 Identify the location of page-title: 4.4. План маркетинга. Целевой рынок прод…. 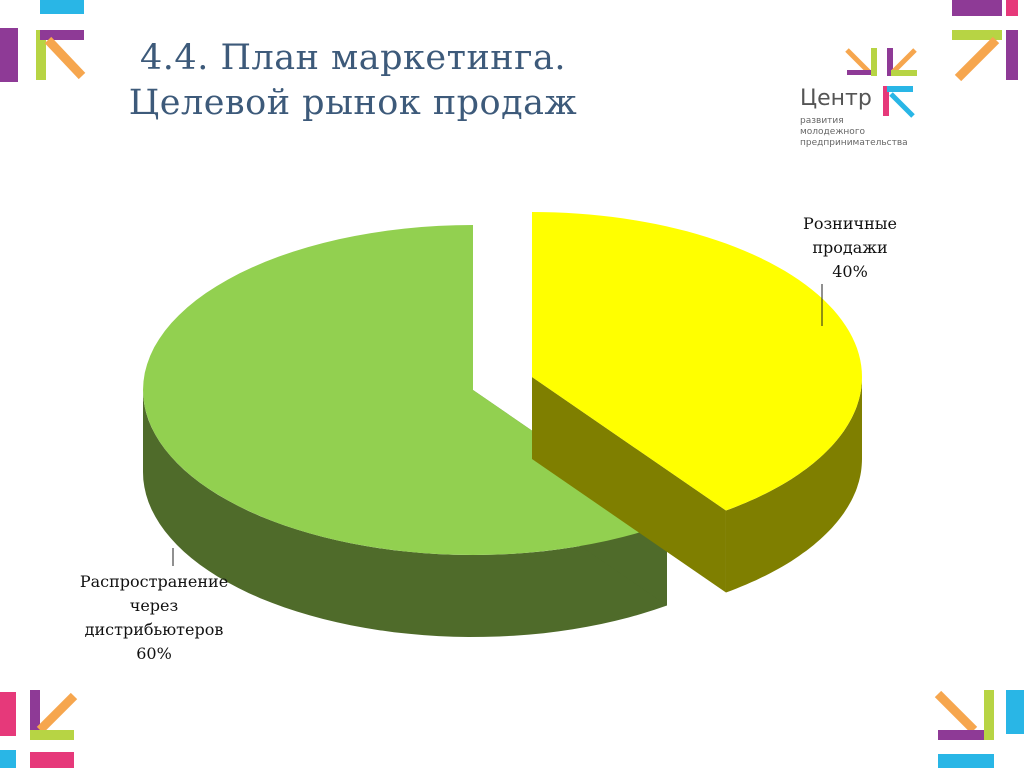
(353, 81).